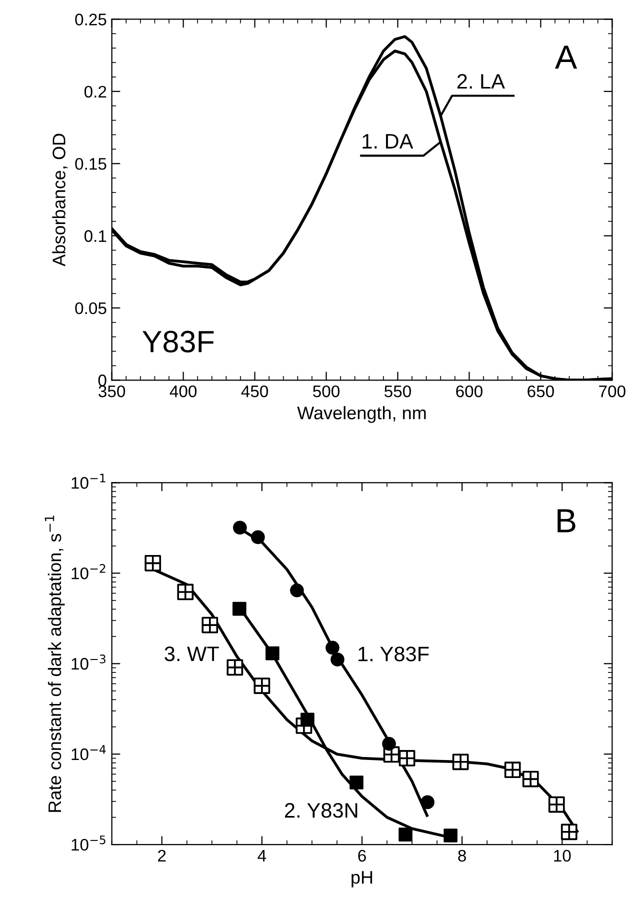 This screenshot has width=639, height=916. What do you see at coordinates (541, 391) in the screenshot?
I see `x-tick-label: 650` at bounding box center [541, 391].